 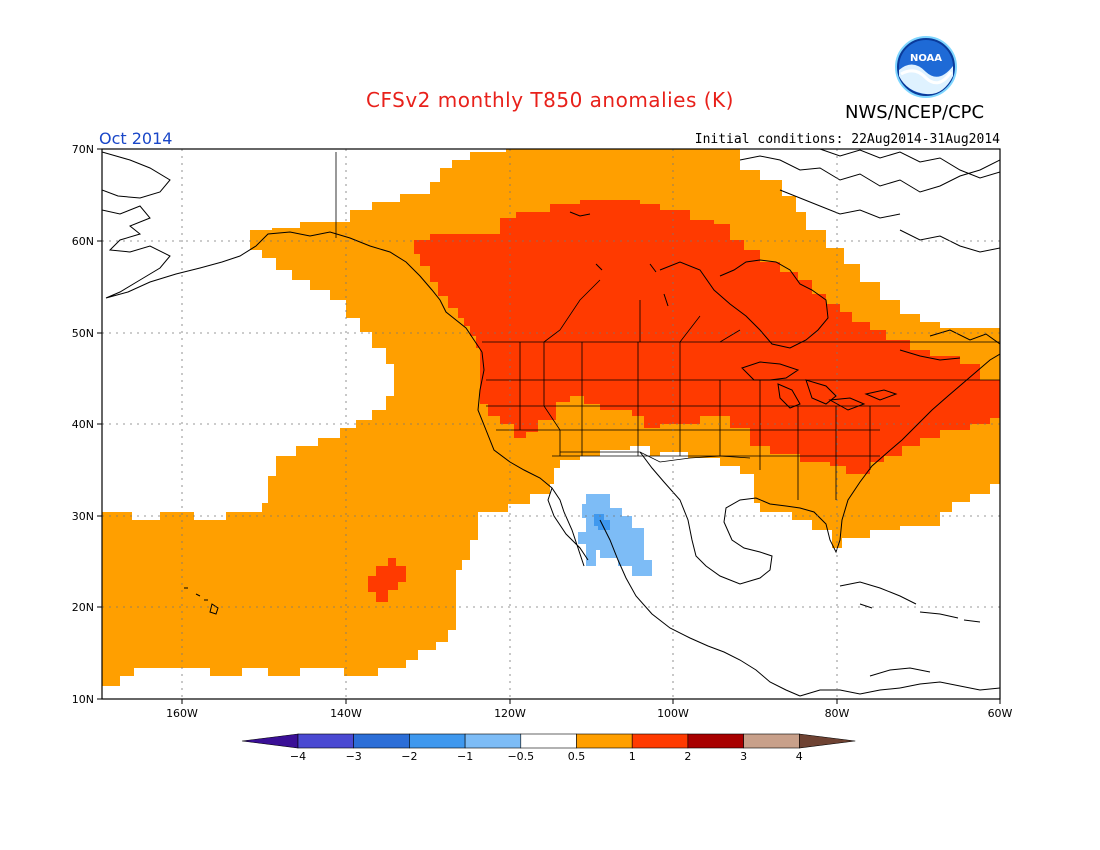 I want to click on lon-label: 60W, so click(x=1000, y=713).